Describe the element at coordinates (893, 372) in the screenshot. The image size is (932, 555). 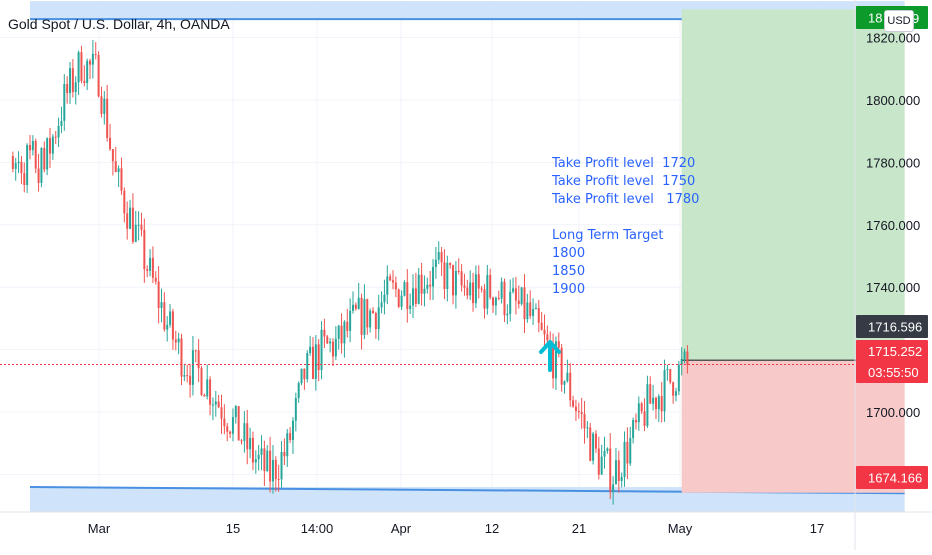
I see `countdown-tag: 03:55:50` at that location.